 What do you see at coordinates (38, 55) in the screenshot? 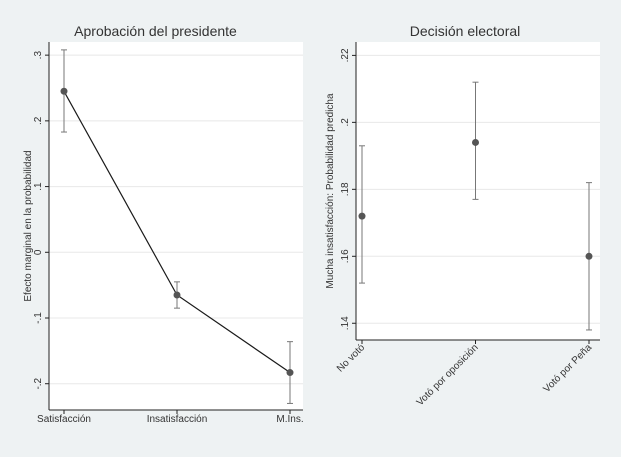
I see `y-tick-label: .3` at bounding box center [38, 55].